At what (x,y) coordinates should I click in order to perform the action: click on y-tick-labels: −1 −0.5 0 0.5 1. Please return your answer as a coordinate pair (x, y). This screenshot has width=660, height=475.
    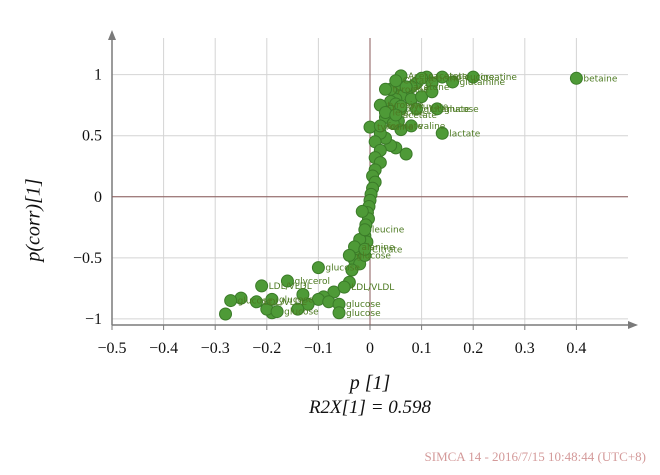
    Looking at the image, I should click on (87, 197).